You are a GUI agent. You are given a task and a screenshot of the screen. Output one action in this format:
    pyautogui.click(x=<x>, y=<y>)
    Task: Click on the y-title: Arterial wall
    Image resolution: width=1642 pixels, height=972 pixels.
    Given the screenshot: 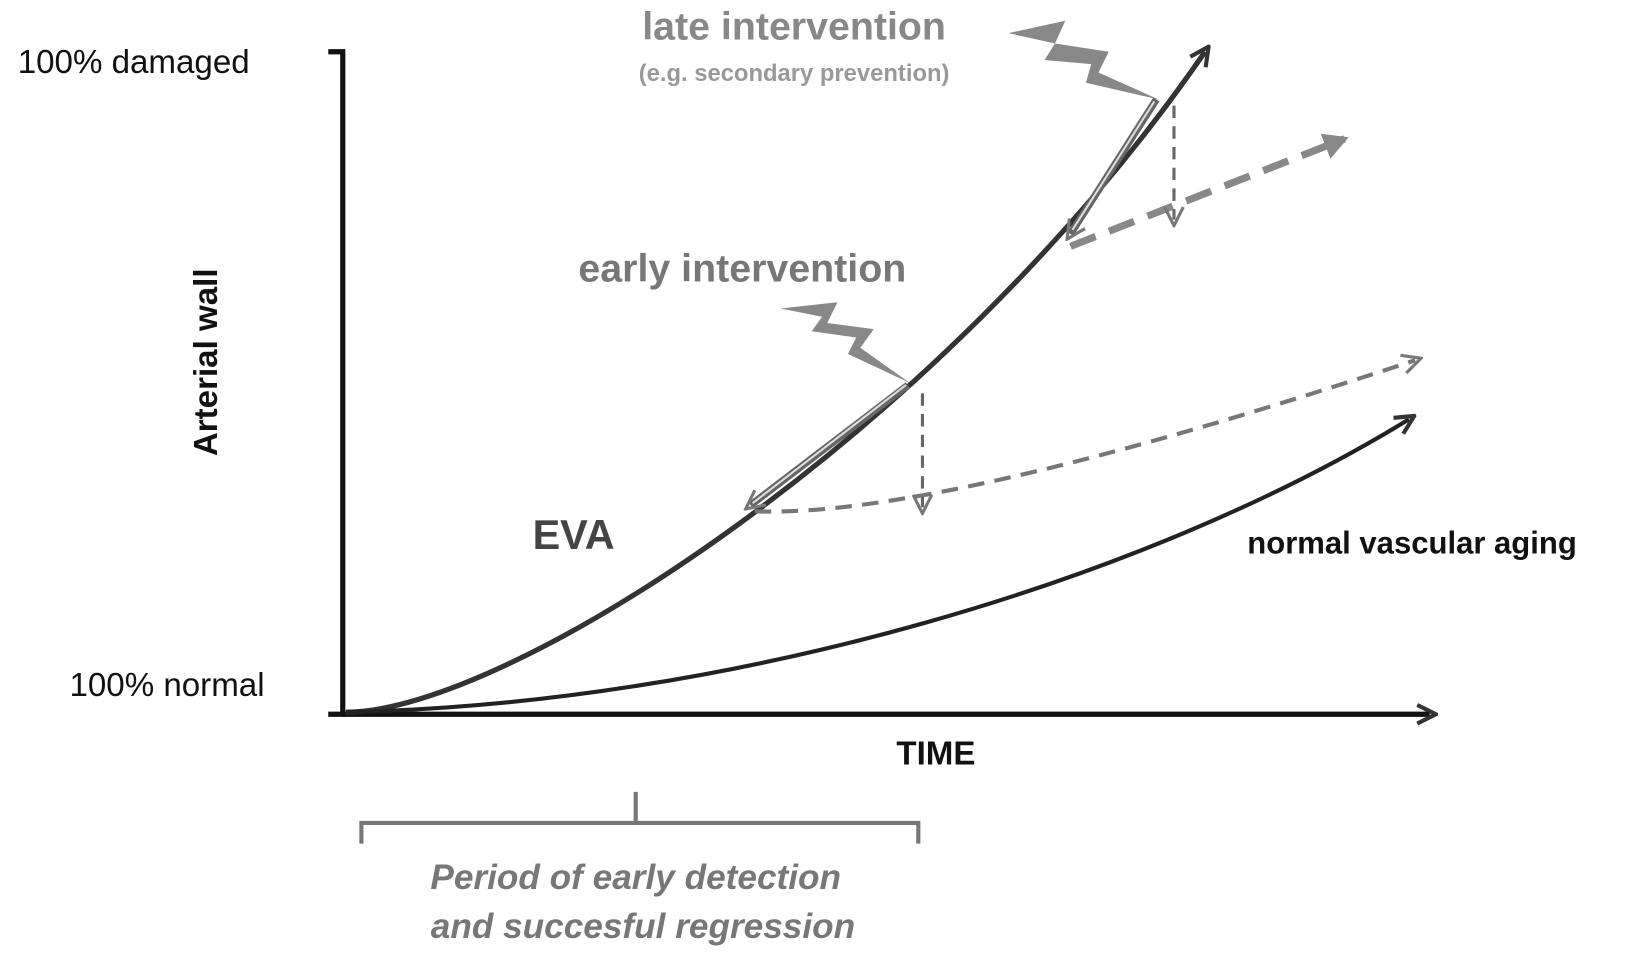 What is the action you would take?
    pyautogui.click(x=206, y=362)
    